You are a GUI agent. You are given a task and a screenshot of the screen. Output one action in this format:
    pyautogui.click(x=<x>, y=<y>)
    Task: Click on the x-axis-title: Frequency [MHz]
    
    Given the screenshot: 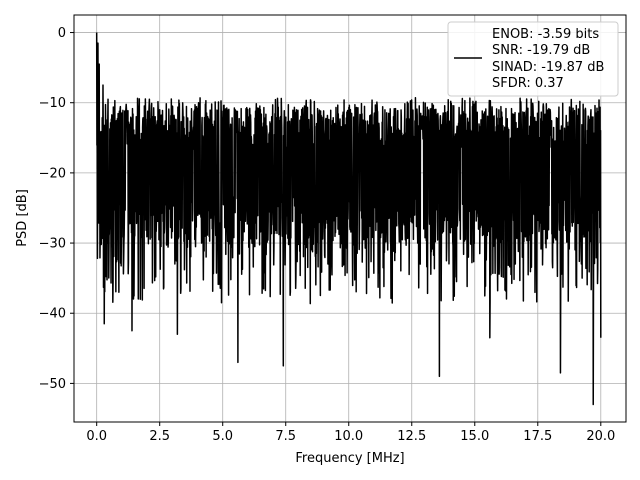 What is the action you would take?
    pyautogui.click(x=349, y=458)
    